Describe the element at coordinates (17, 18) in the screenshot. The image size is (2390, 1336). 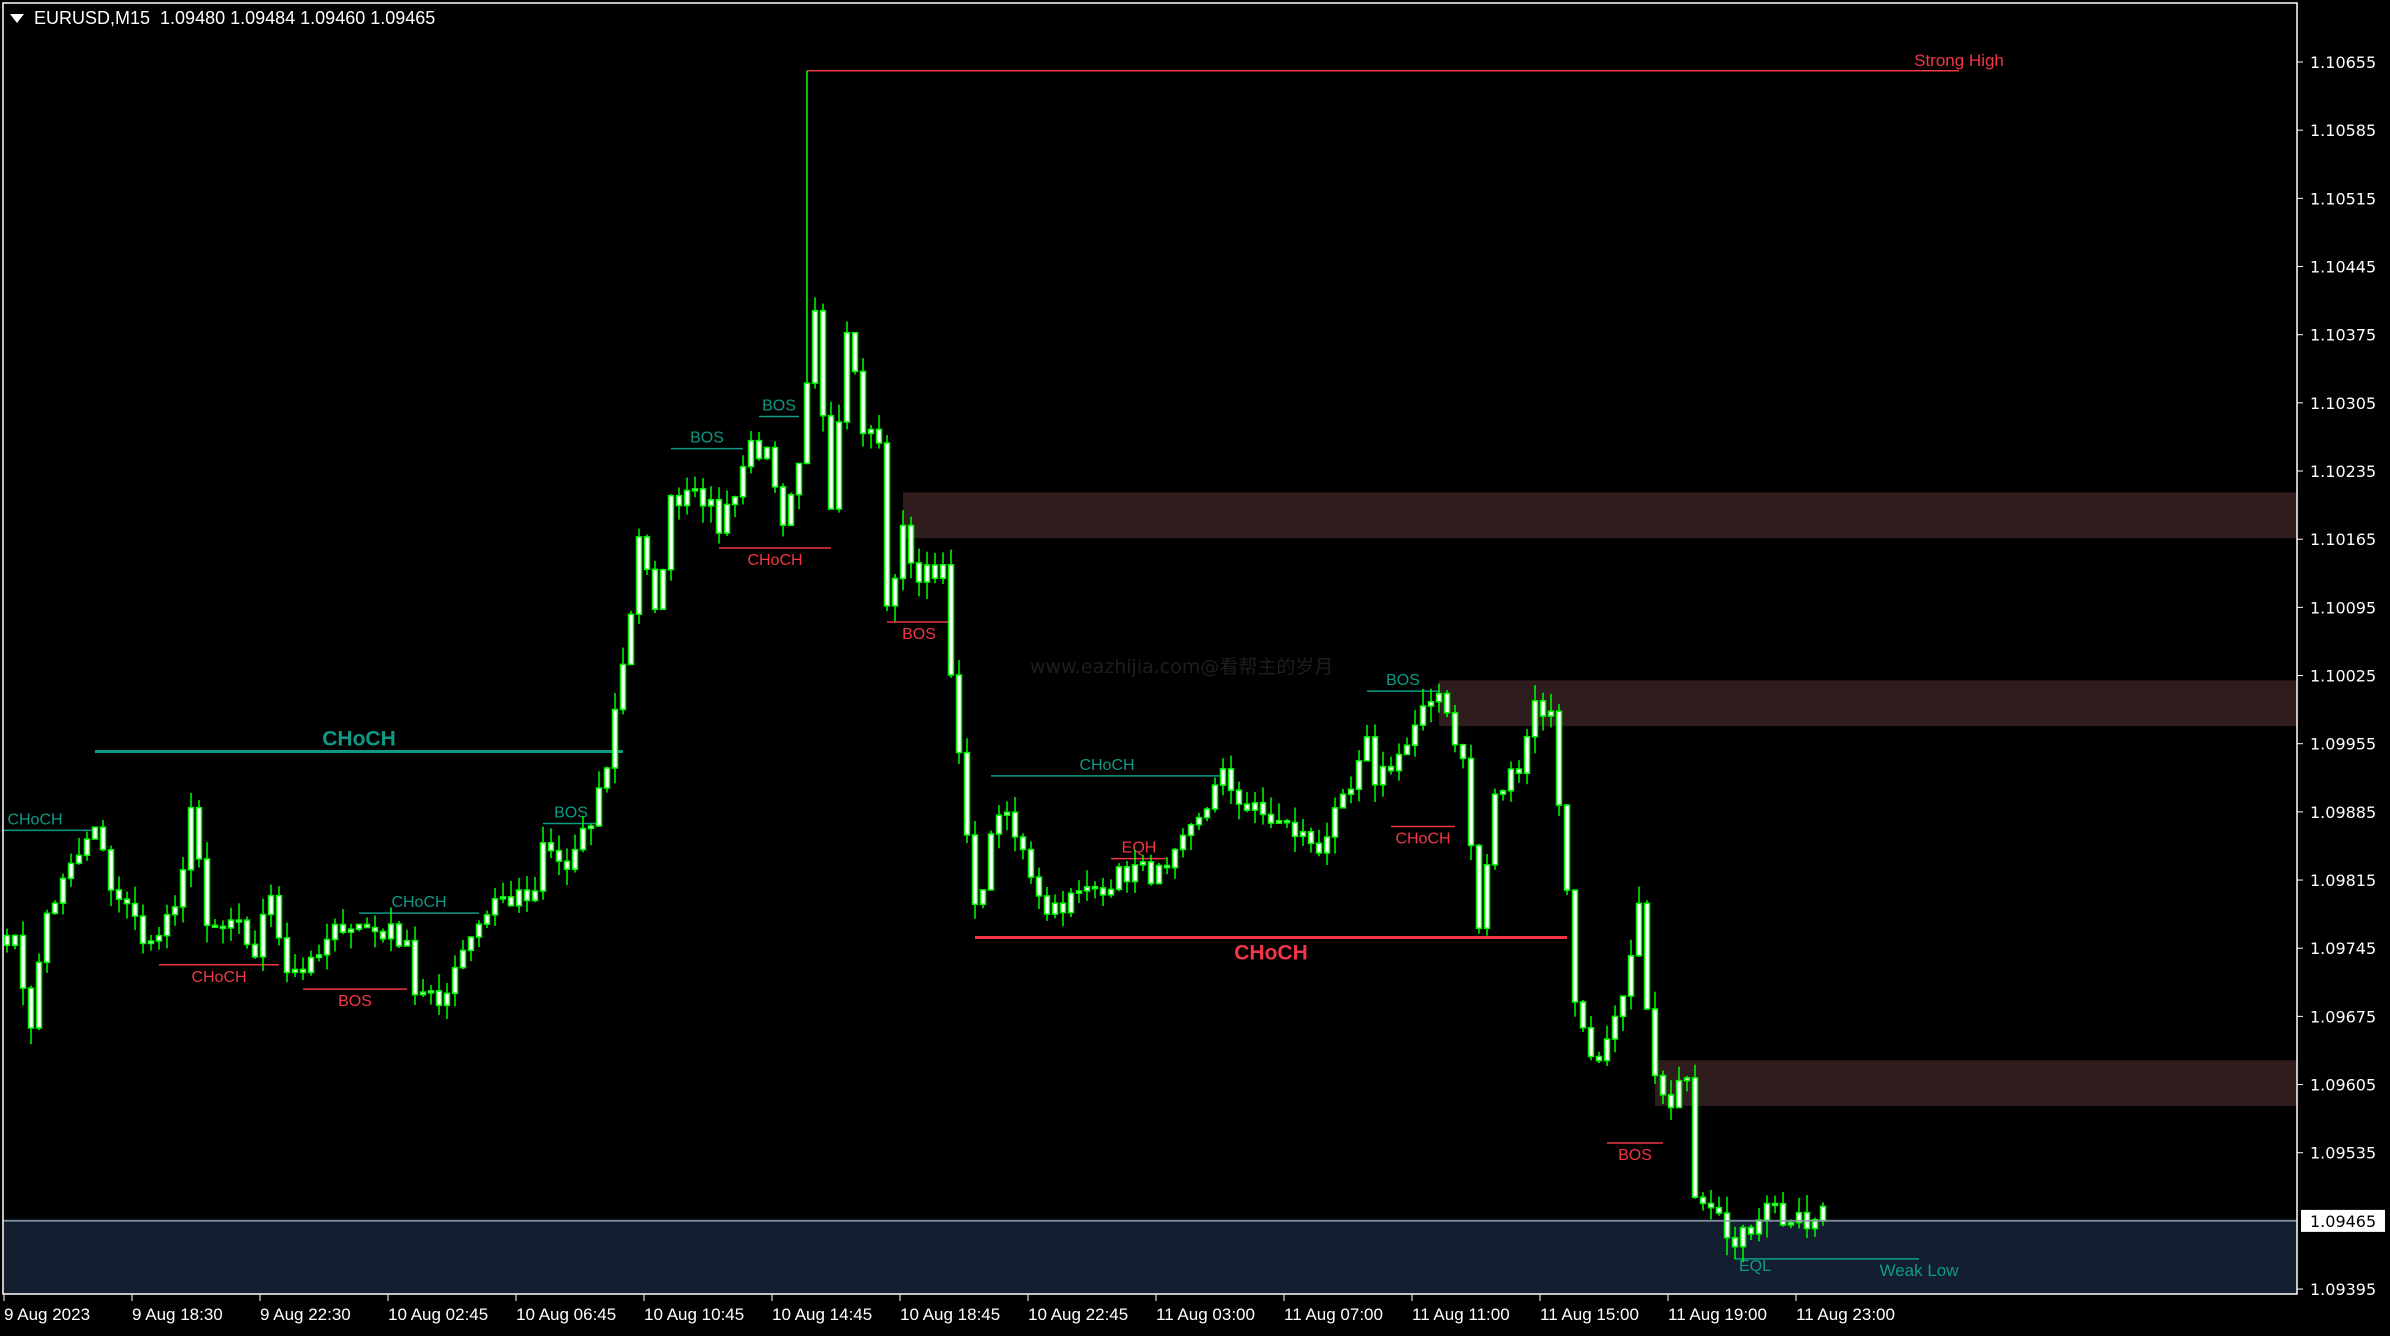
I see `triangle-down-icon` at that location.